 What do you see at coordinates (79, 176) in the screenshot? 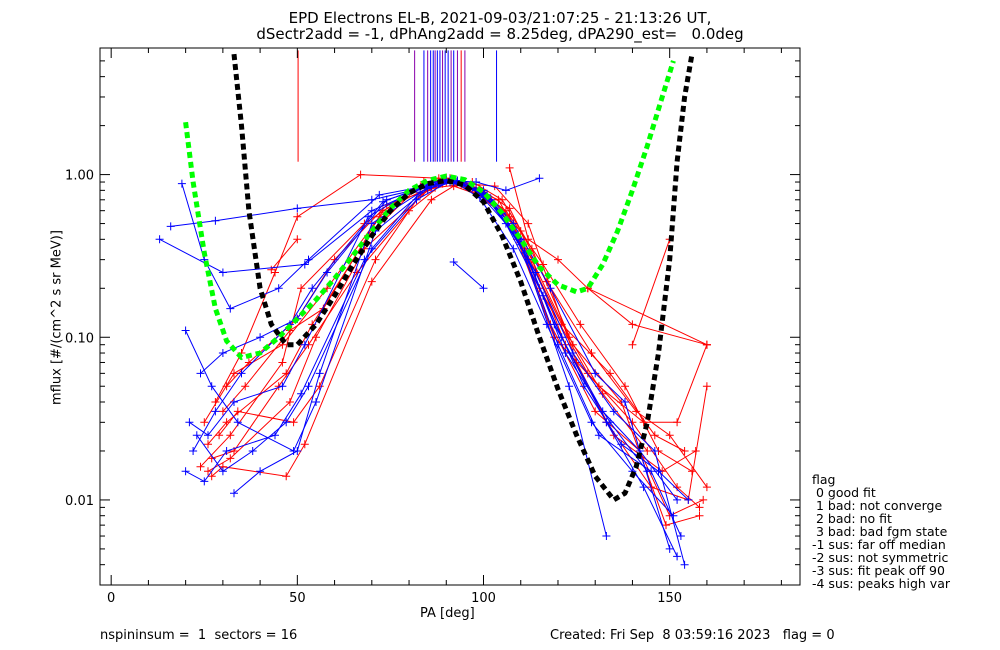
I see `y-tick-label: 1.00` at bounding box center [79, 176].